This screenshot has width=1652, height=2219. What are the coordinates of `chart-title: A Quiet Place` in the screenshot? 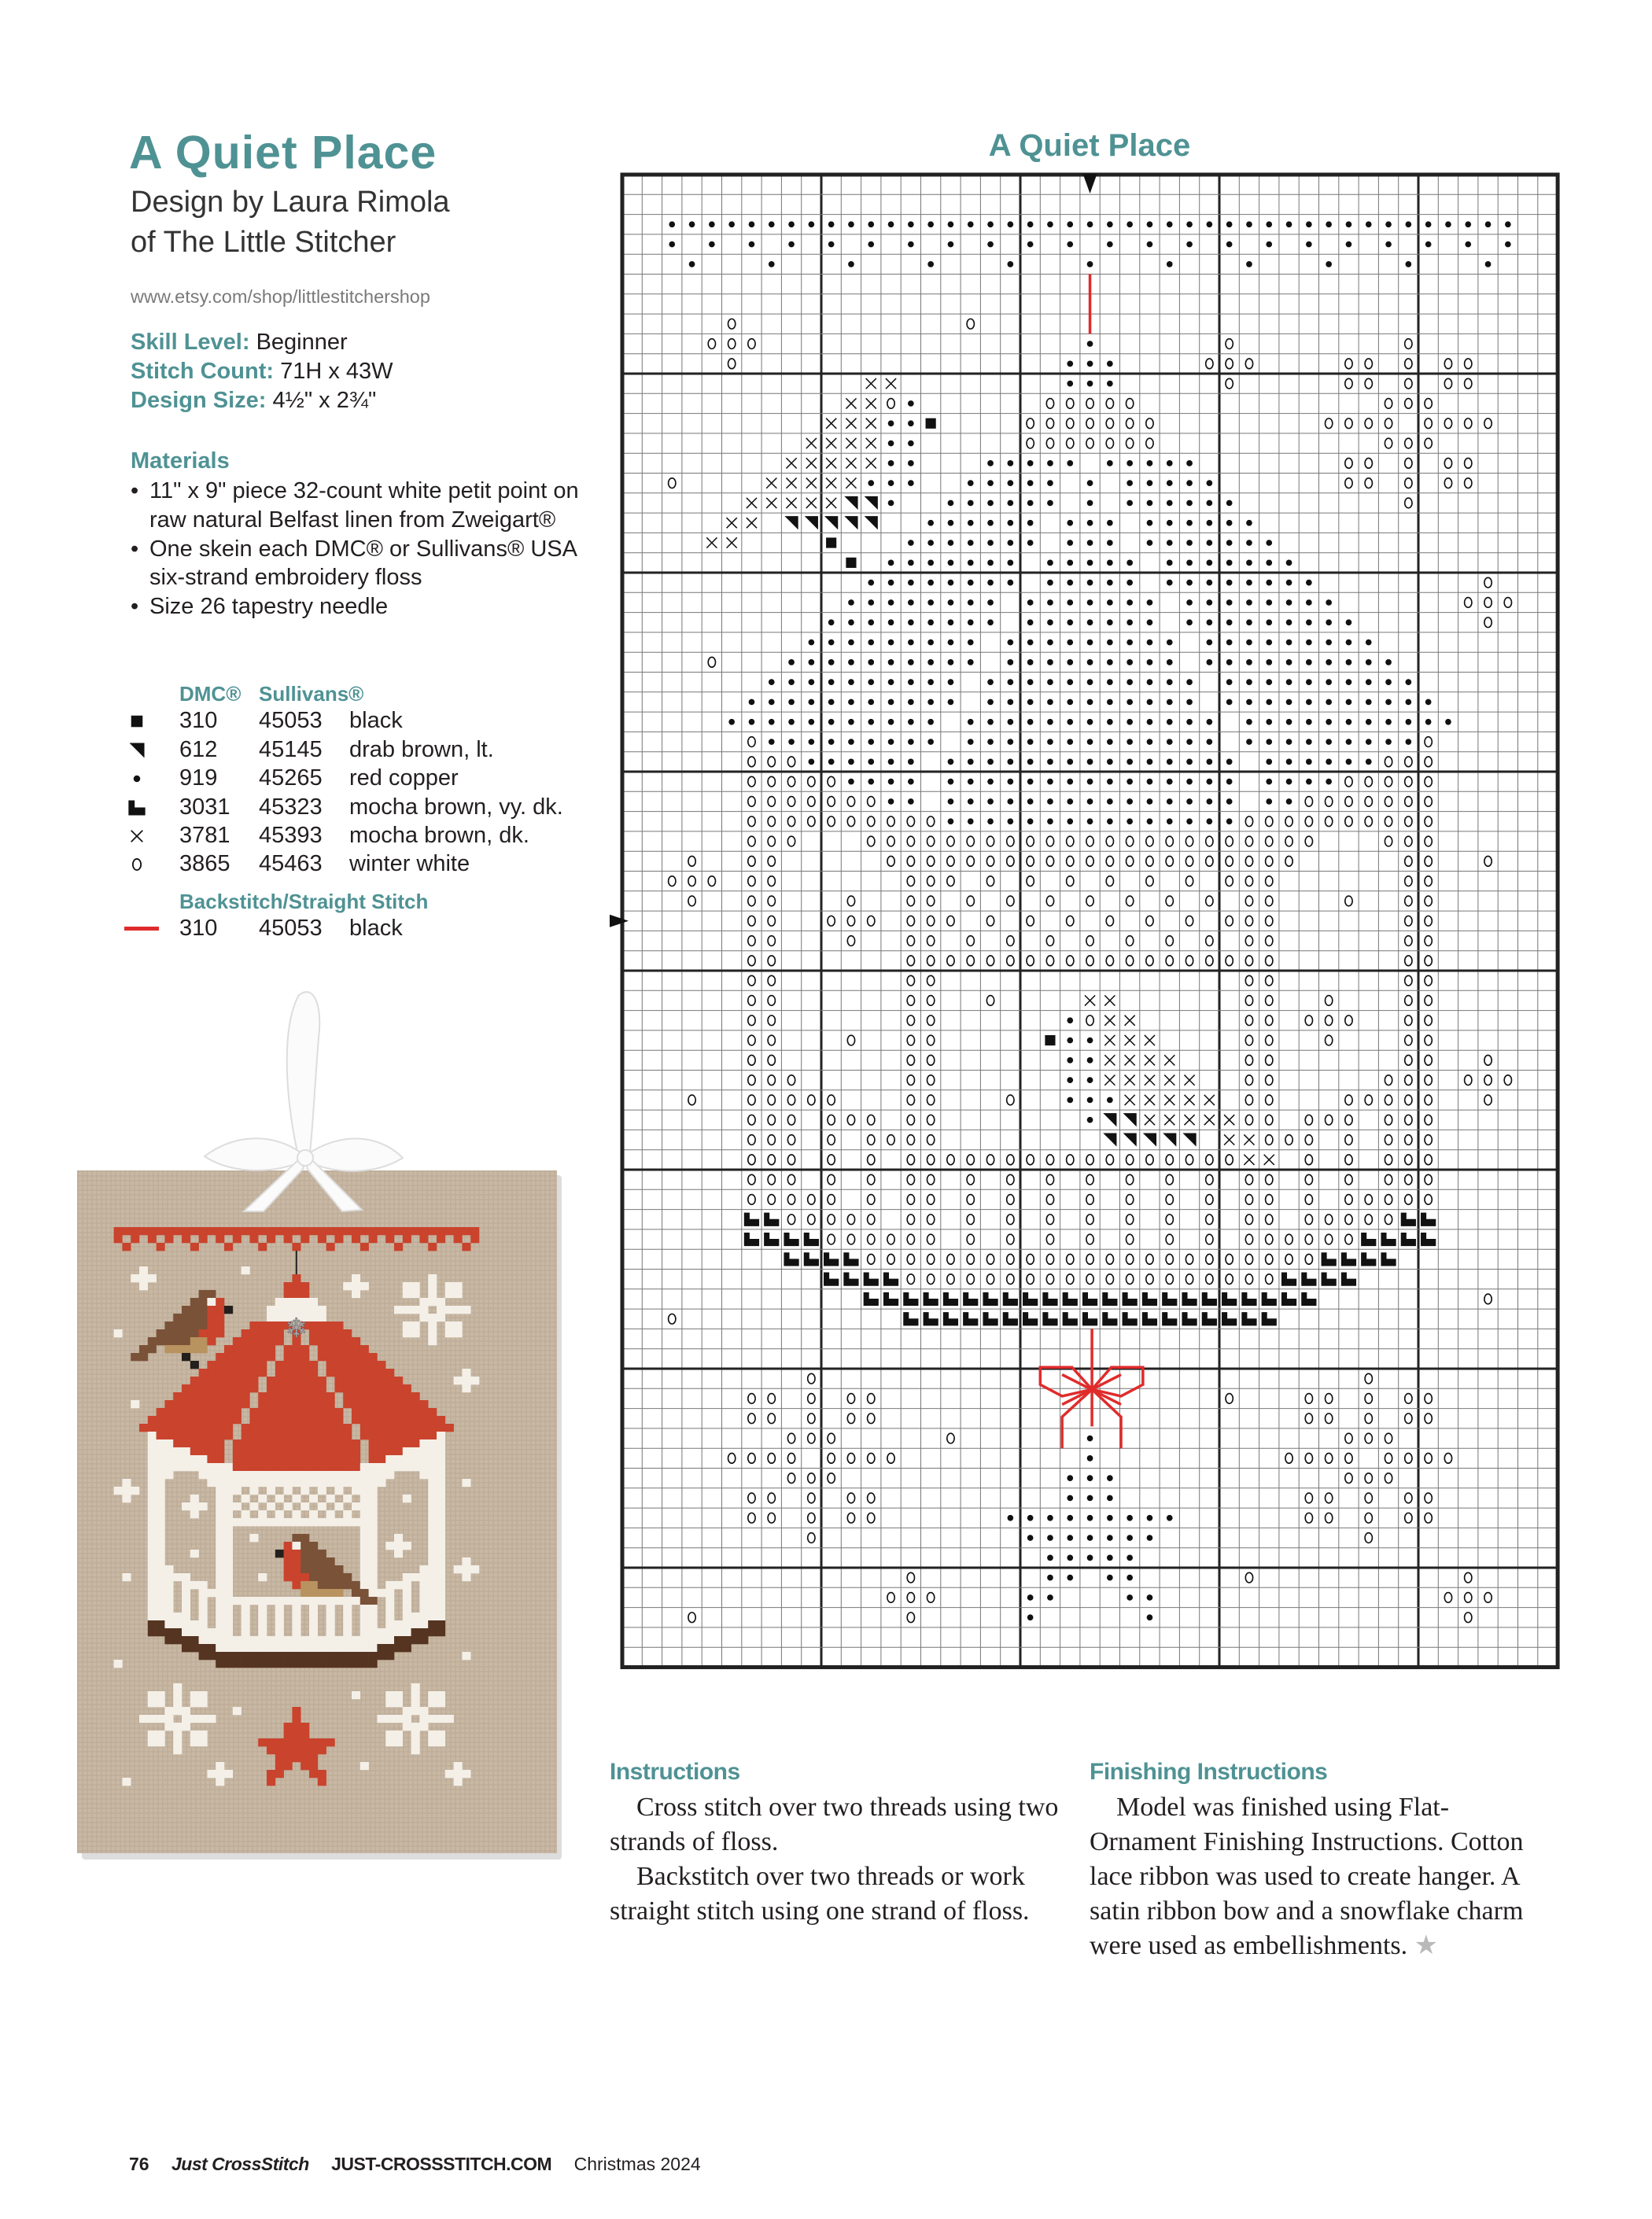 It's located at (1089, 146).